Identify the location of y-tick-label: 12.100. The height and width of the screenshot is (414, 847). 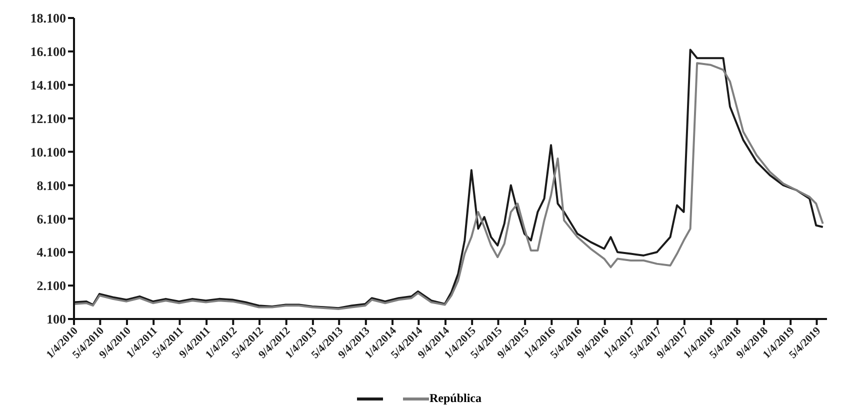
(48, 118).